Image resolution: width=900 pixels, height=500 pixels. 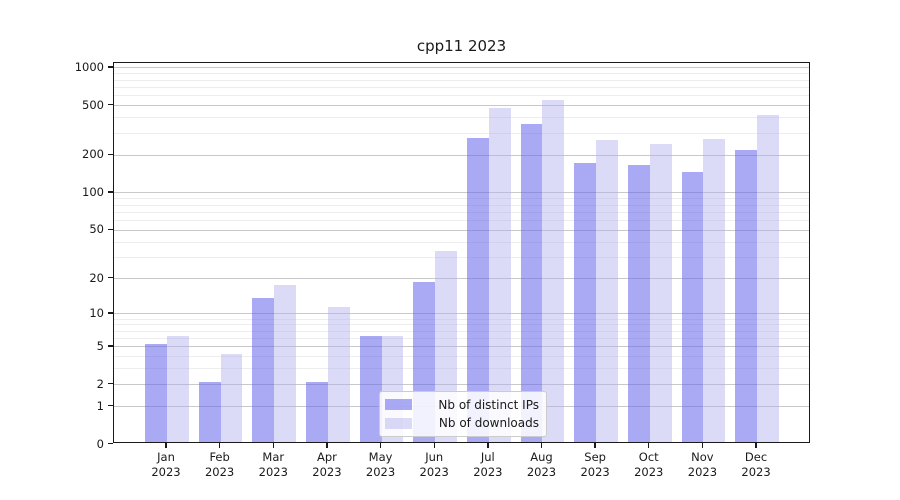 What do you see at coordinates (93, 191) in the screenshot?
I see `y-tick-label: 100` at bounding box center [93, 191].